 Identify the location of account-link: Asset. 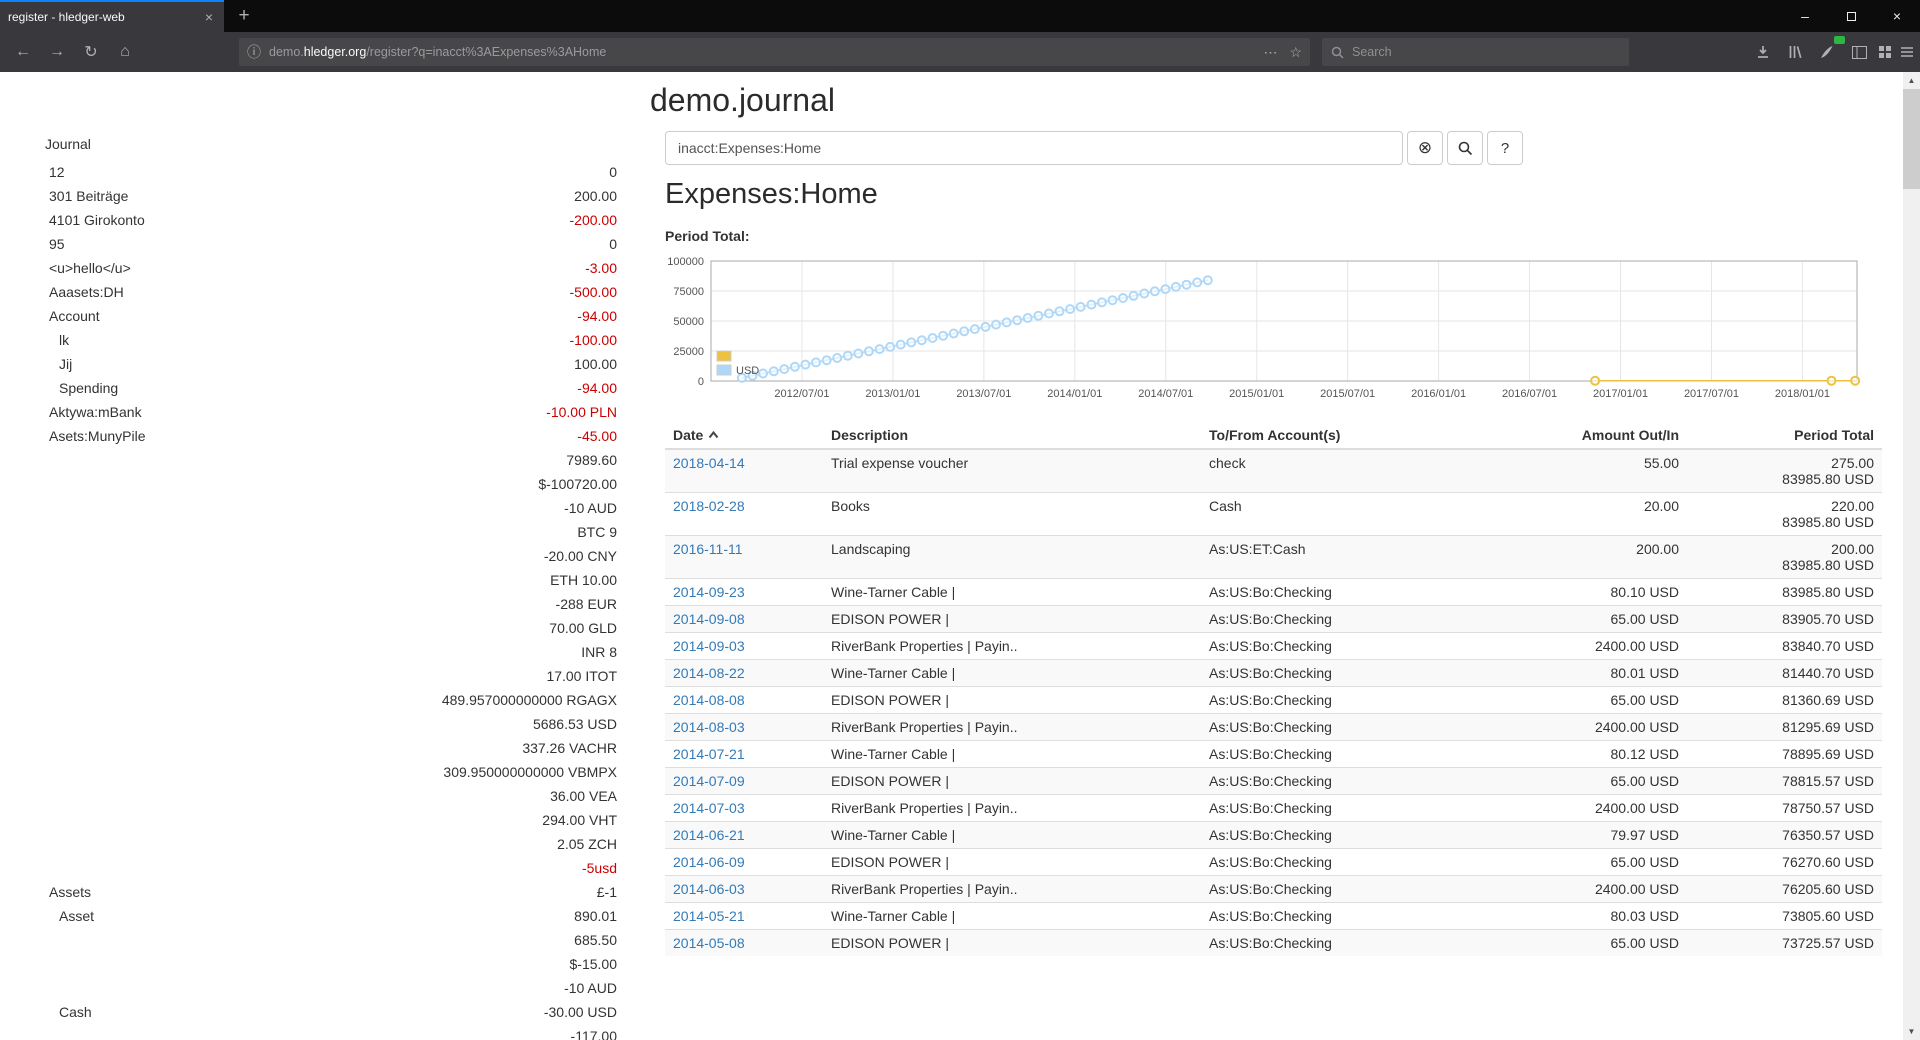
(77, 916).